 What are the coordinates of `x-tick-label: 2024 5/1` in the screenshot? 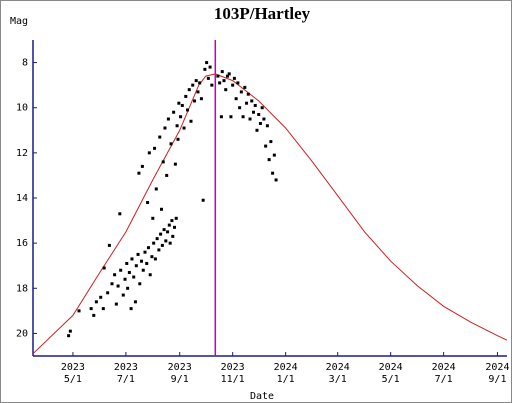 It's located at (391, 373).